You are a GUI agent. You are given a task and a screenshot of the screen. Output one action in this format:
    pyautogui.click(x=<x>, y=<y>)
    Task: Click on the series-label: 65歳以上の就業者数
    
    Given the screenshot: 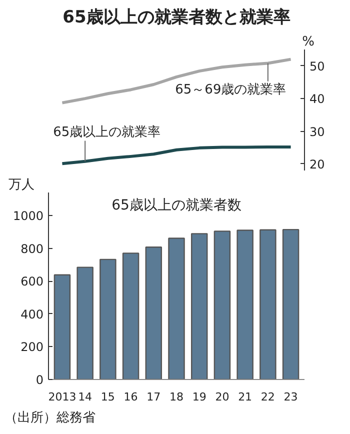 What is the action you would take?
    pyautogui.click(x=177, y=206)
    